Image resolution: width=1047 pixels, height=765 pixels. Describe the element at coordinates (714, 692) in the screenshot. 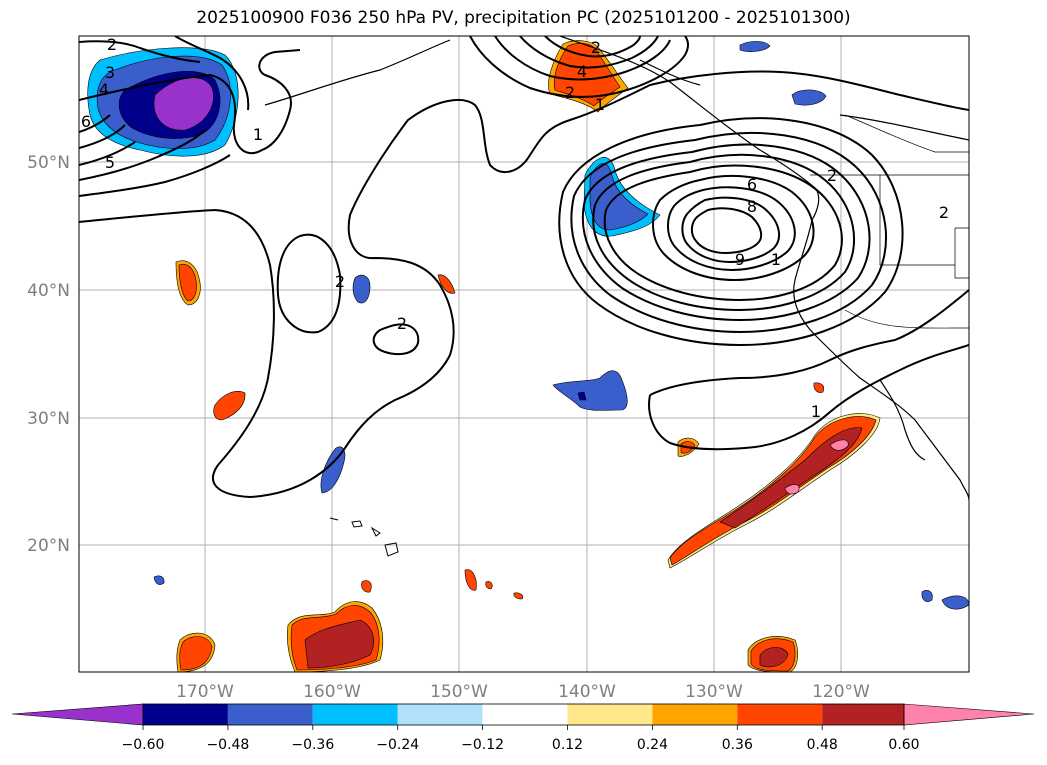

I see `lon-label: 130°W` at that location.